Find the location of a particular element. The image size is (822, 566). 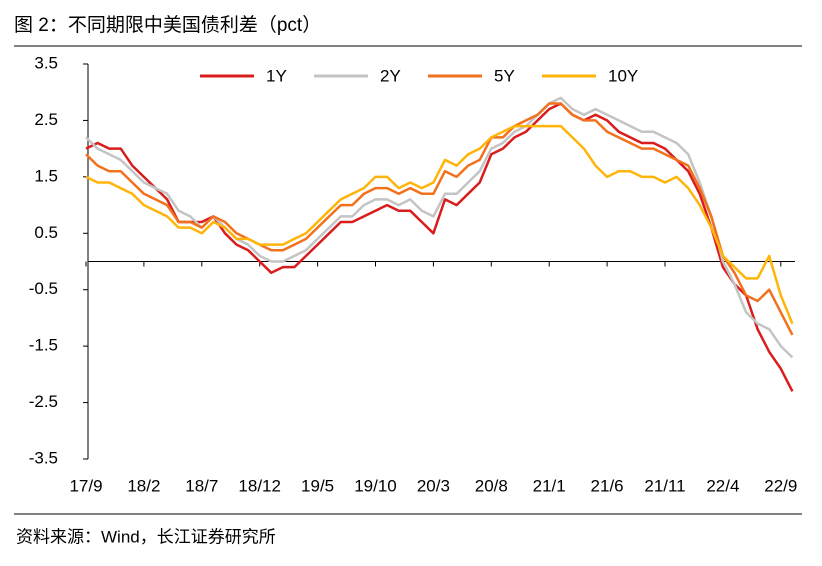

legend-label: 5Y is located at coordinates (504, 75).